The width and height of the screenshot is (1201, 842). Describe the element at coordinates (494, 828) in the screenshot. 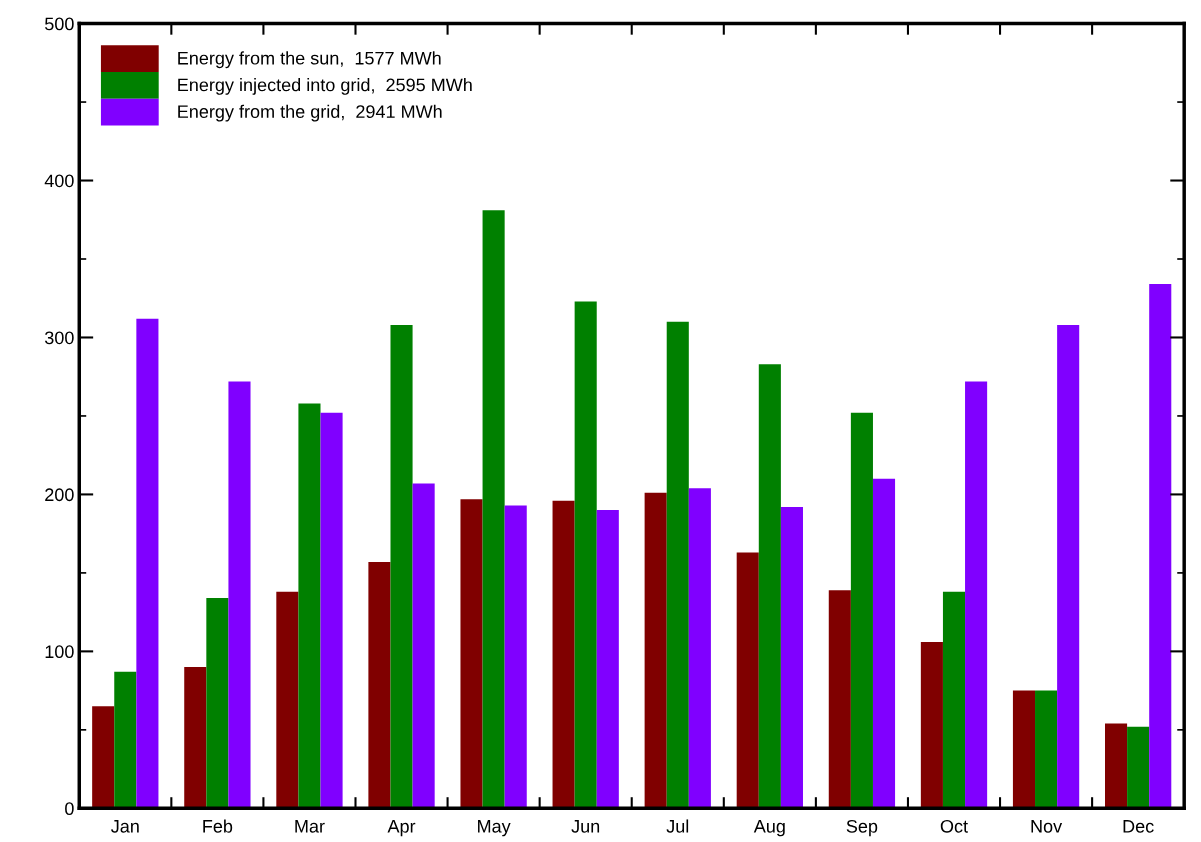

I see `x-tick-label: May` at that location.